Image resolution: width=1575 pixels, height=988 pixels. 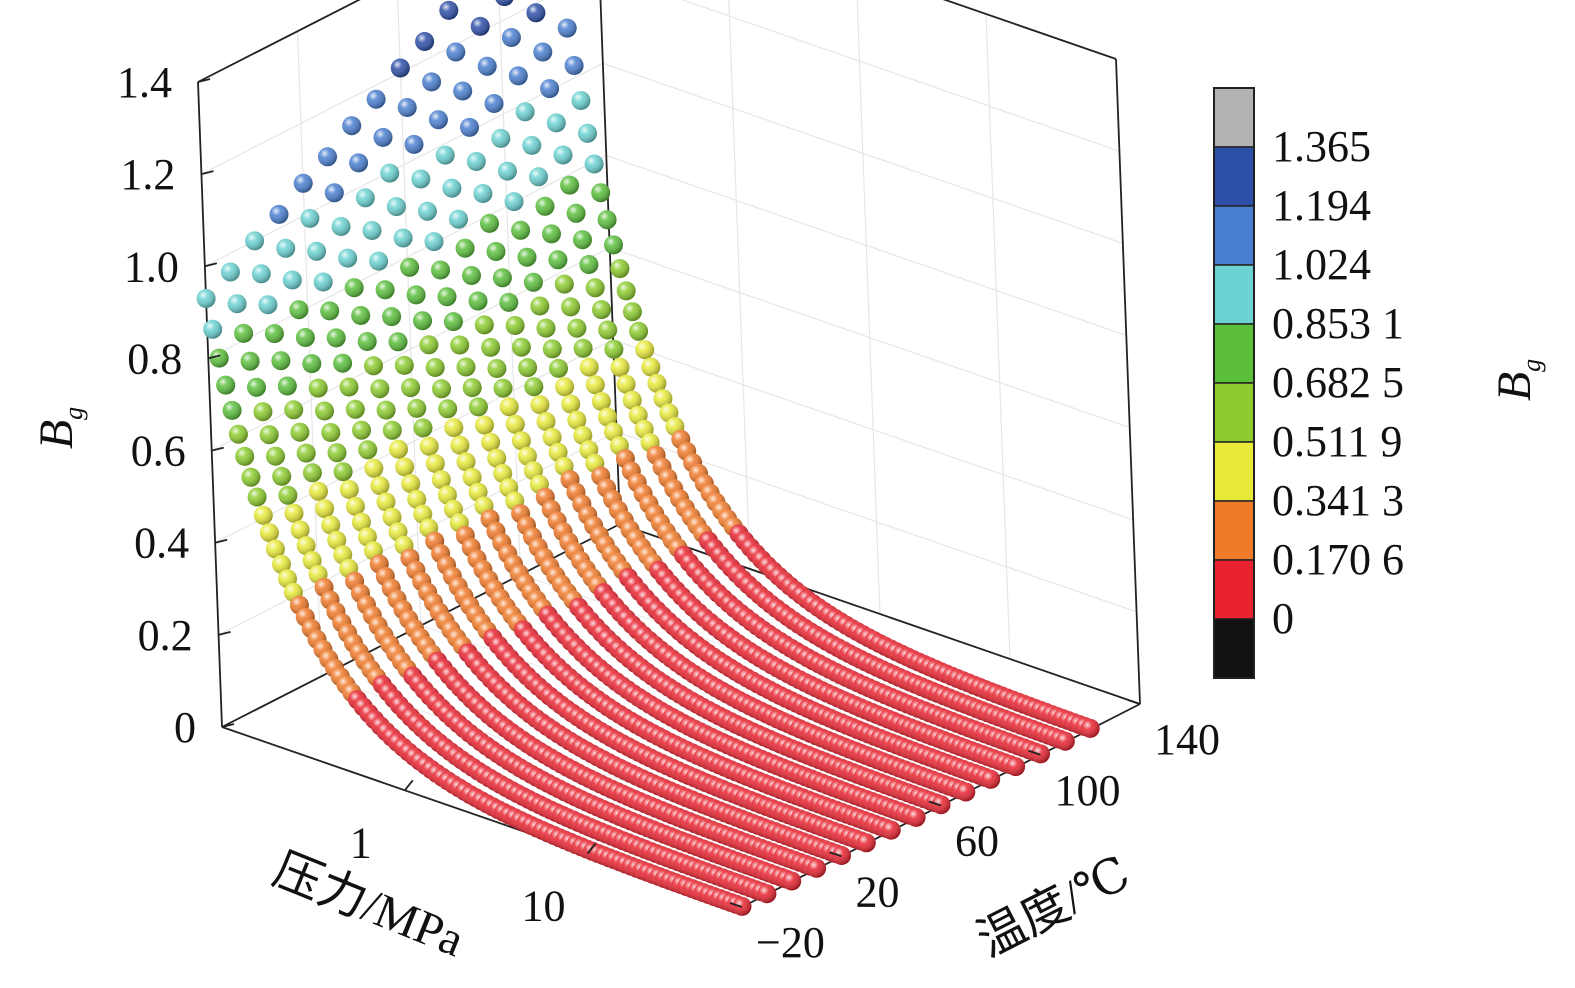 What do you see at coordinates (1321, 205) in the screenshot?
I see `colorbar-tick-label: 1.194` at bounding box center [1321, 205].